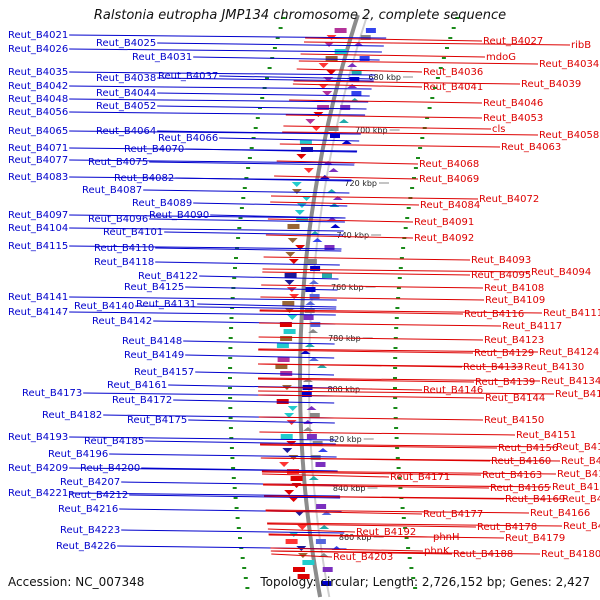 The image size is (600, 600). Describe the element at coordinates (118, 219) in the screenshot. I see `left-gene-label: Reut_B4096` at that location.